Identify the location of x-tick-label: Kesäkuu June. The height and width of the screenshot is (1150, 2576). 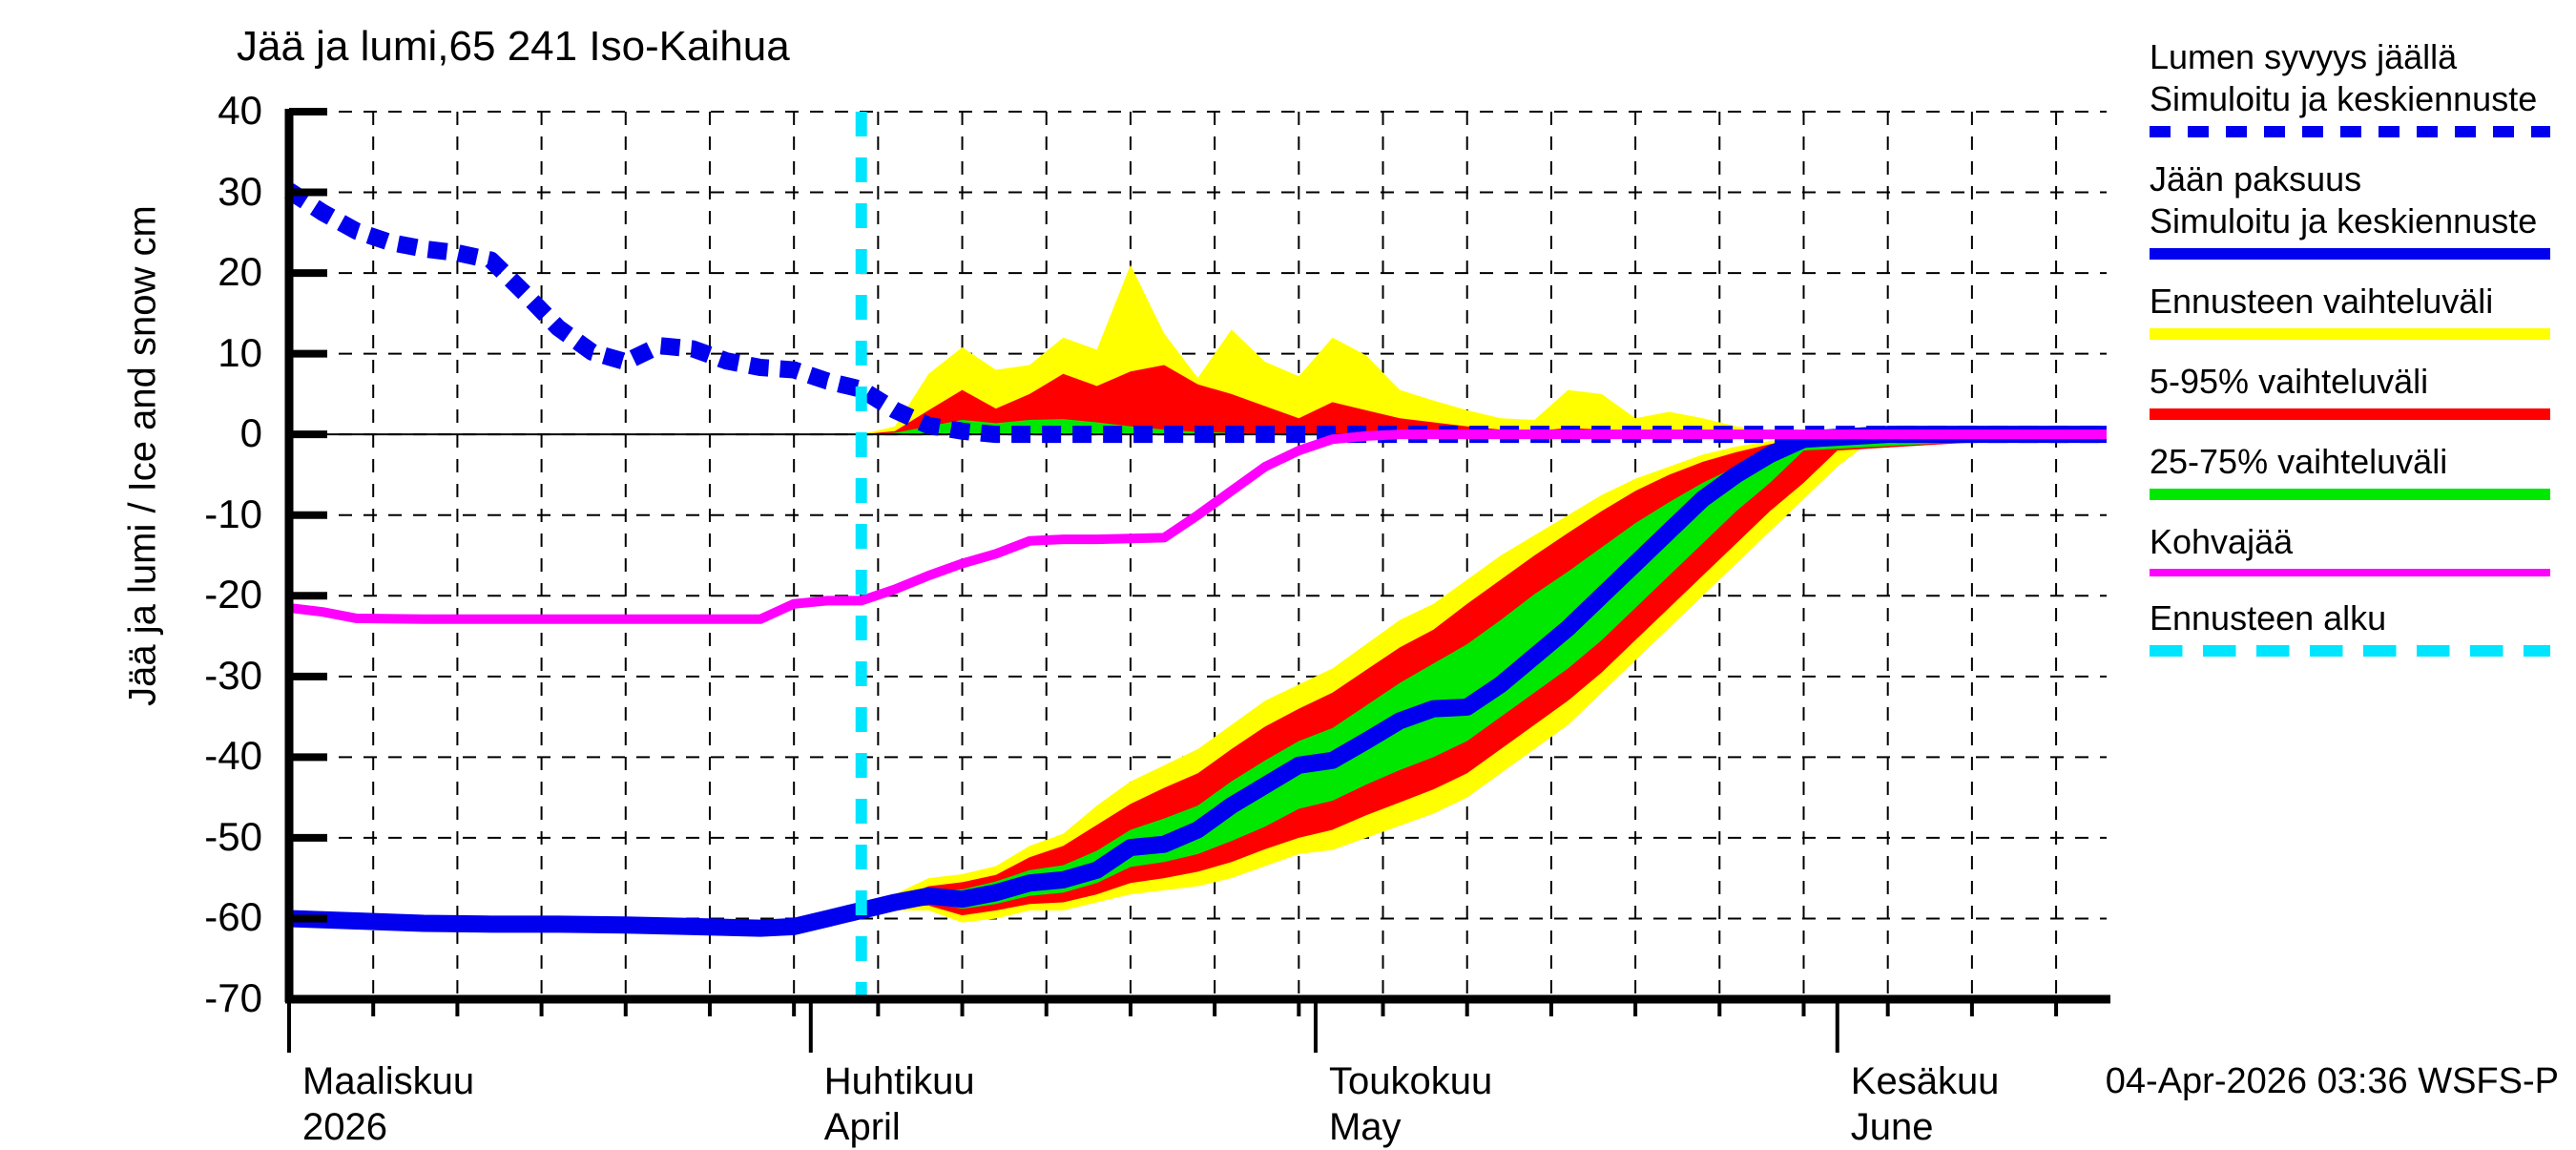
(1925, 1104).